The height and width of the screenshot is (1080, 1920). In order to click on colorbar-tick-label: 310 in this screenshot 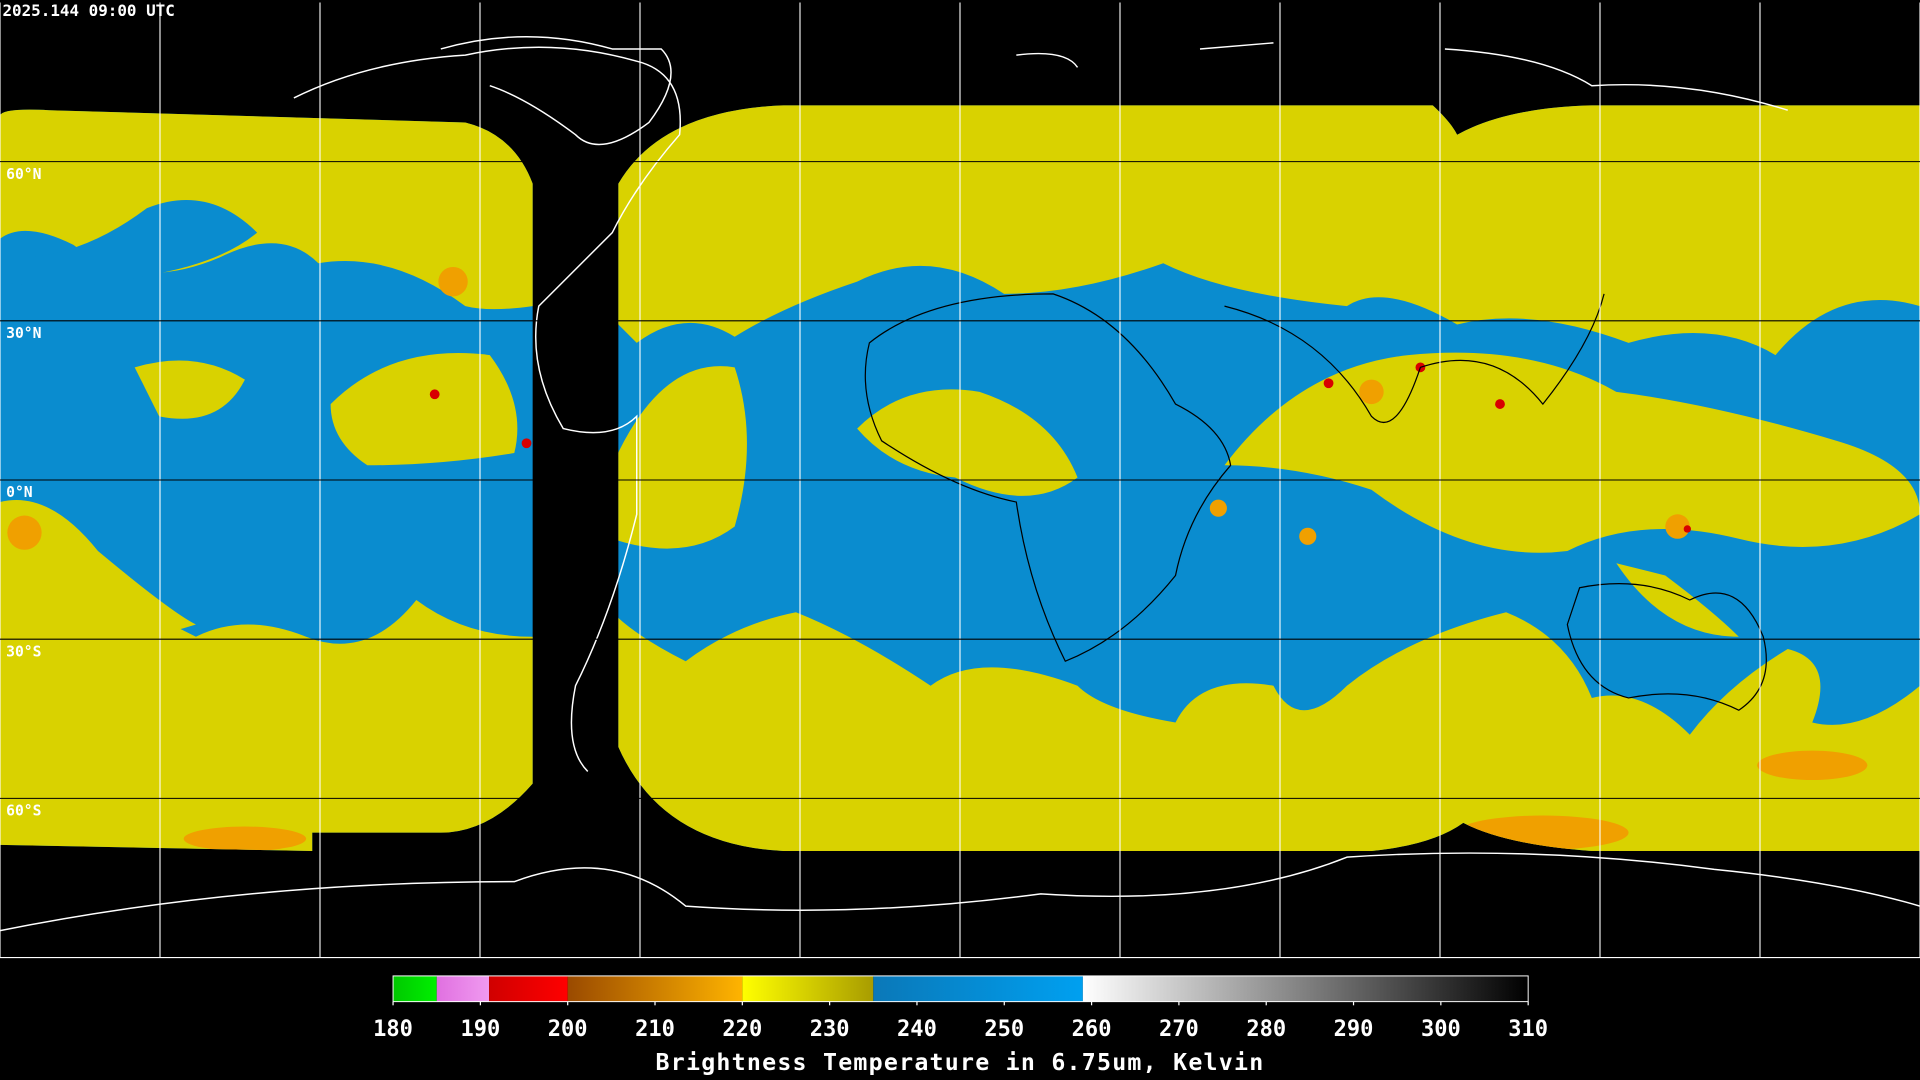, I will do `click(1528, 1029)`.